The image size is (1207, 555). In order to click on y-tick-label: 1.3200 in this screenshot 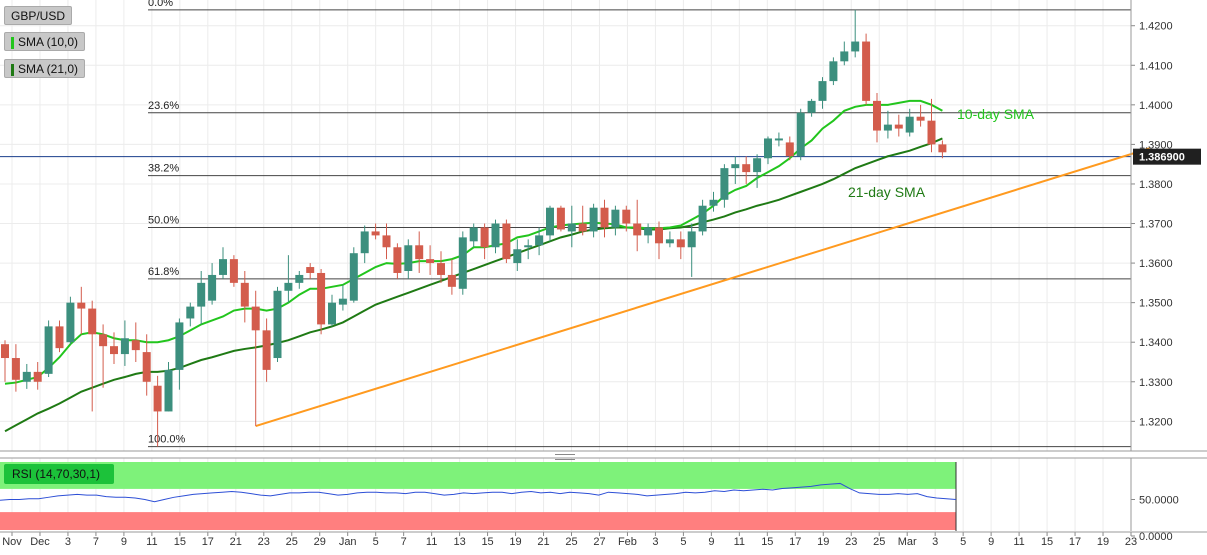, I will do `click(1156, 422)`.